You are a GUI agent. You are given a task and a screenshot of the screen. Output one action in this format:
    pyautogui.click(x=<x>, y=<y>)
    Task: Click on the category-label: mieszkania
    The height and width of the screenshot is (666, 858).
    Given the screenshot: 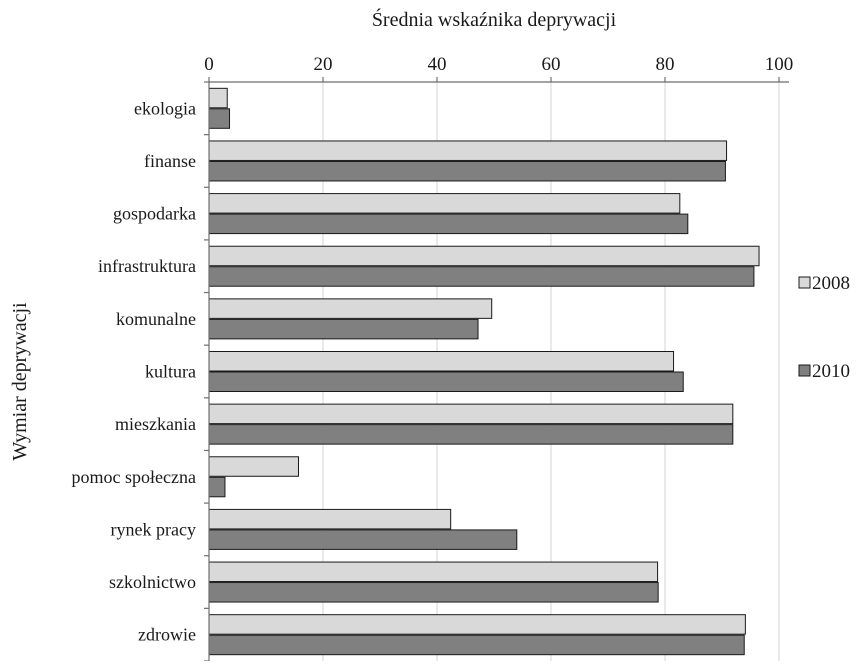 What is the action you would take?
    pyautogui.click(x=155, y=424)
    